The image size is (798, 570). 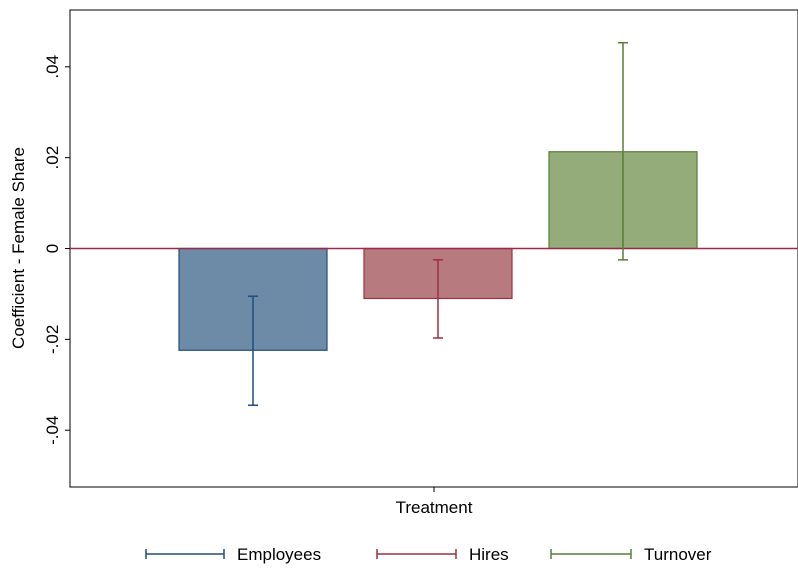 What do you see at coordinates (52, 67) in the screenshot?
I see `y-tick-label: .04` at bounding box center [52, 67].